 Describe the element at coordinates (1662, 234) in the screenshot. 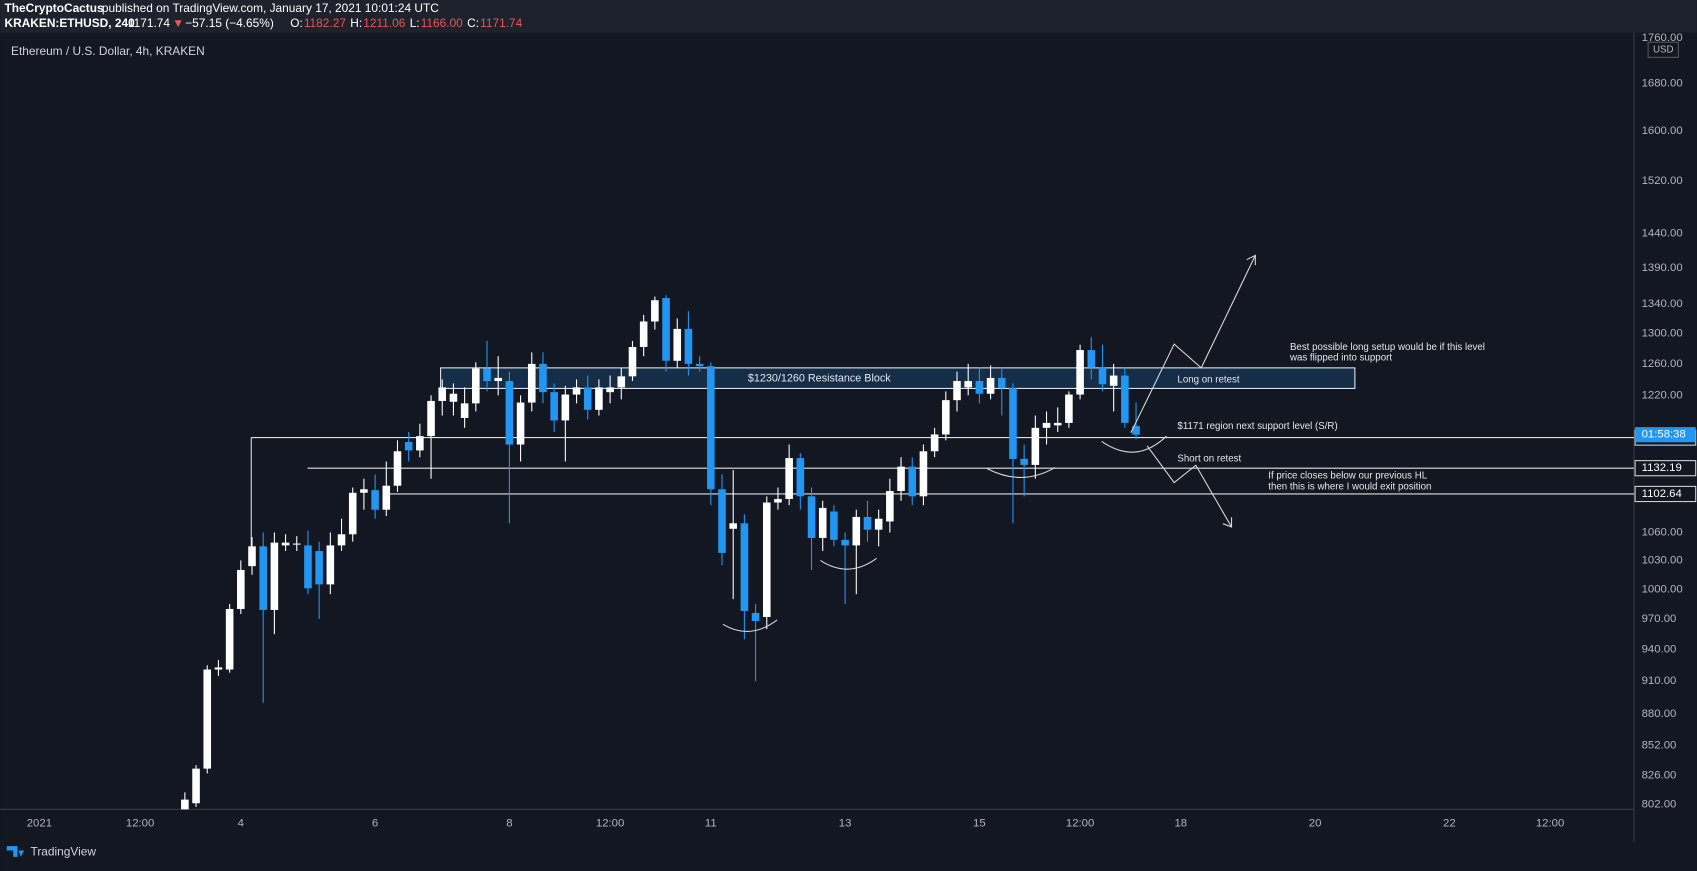

I see `y-tick-label: 1440.00` at that location.